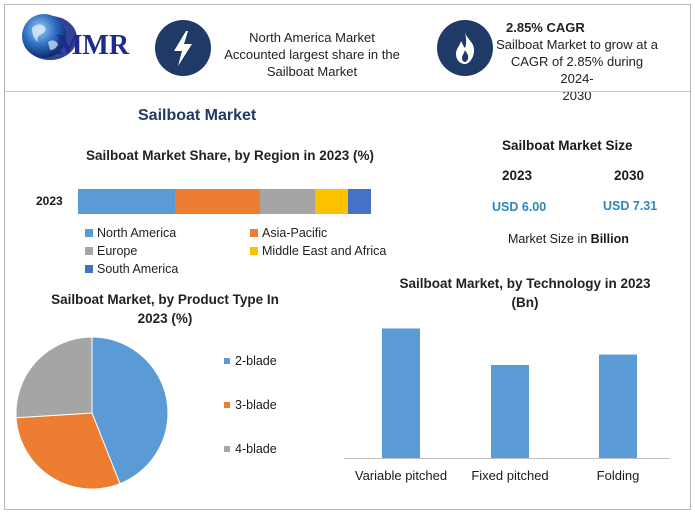  I want to click on pie-legend-item: 2-blade, so click(250, 361).